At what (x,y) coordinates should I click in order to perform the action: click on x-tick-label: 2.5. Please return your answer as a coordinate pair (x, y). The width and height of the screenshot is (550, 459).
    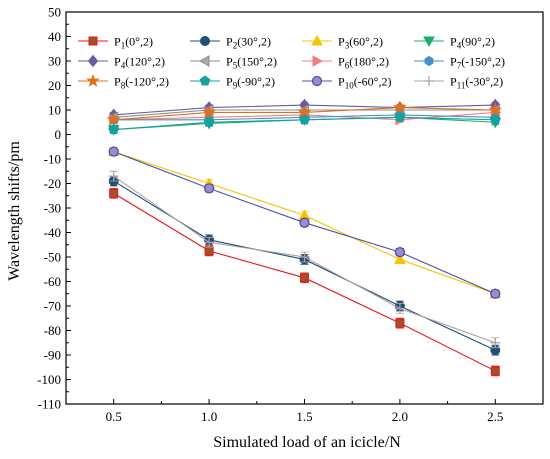
    Looking at the image, I should click on (495, 416).